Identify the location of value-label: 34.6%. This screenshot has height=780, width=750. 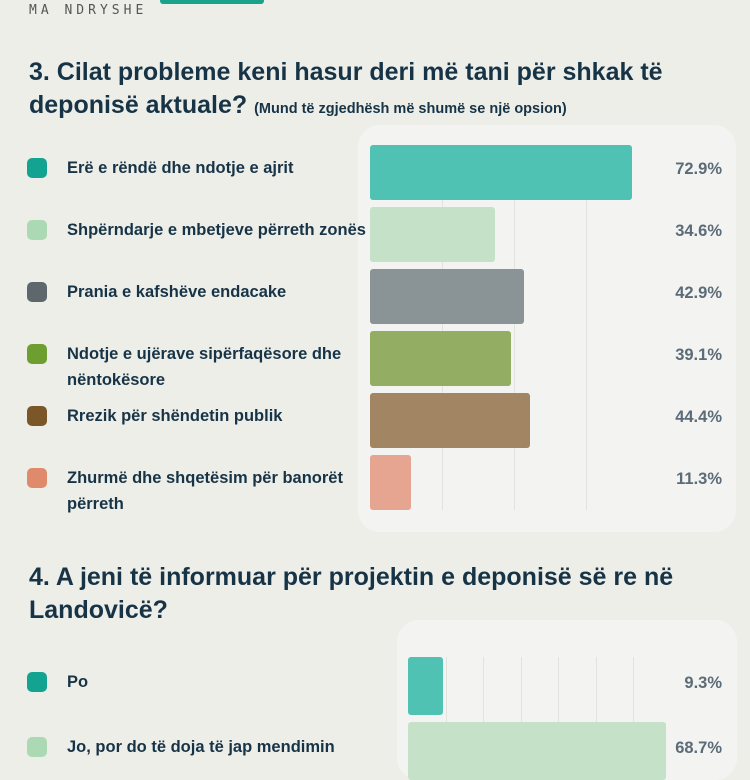
(698, 231).